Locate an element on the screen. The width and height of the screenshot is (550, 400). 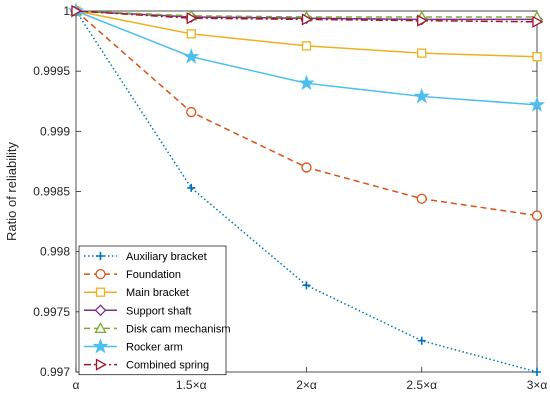
legend-marker-combined-spring is located at coordinates (101, 364).